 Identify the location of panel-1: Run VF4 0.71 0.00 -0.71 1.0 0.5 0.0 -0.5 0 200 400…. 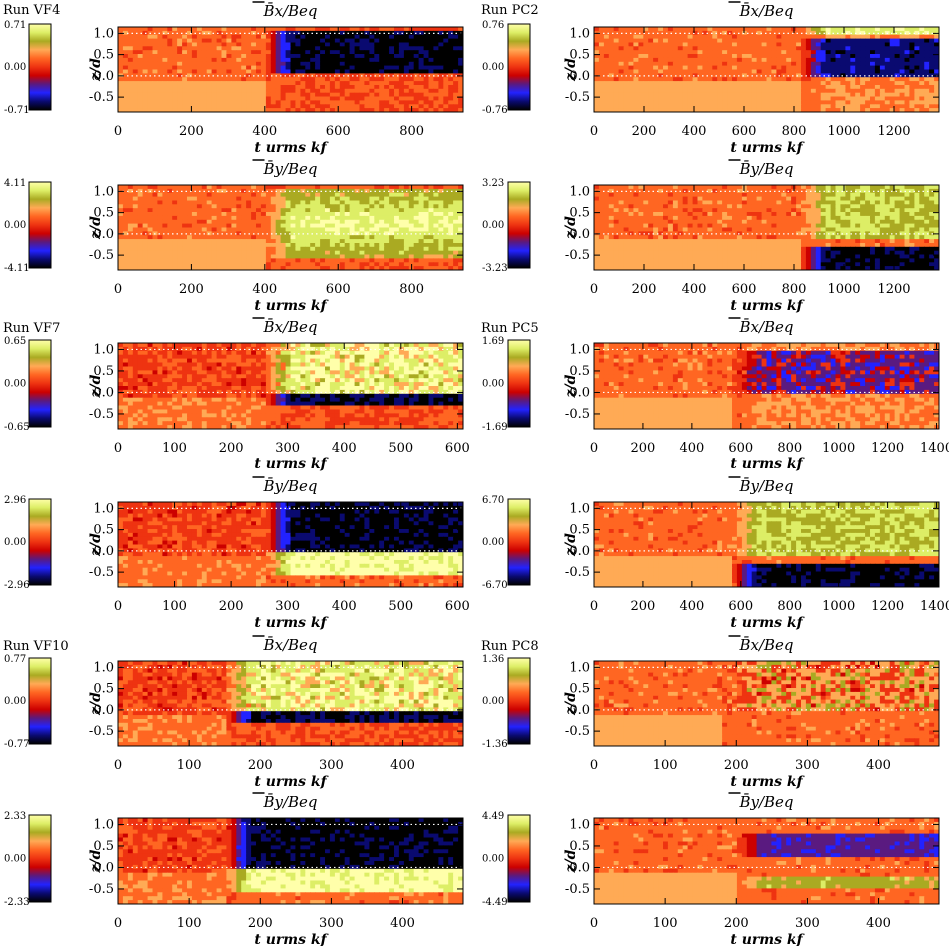
(233, 78).